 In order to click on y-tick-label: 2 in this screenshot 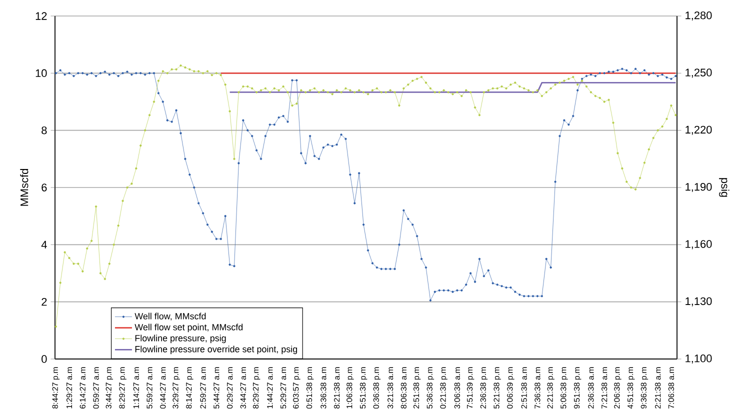, I will do `click(44, 302)`.